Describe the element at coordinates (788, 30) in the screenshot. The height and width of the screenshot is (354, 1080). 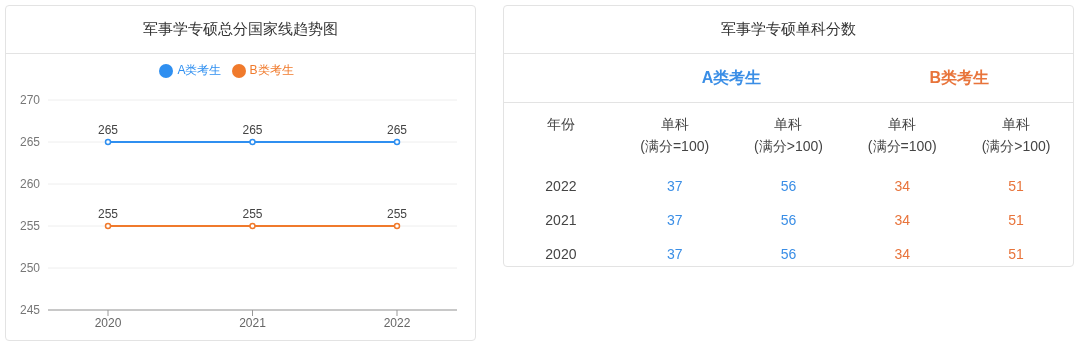
I see `text: 军事学专硕单科分数` at that location.